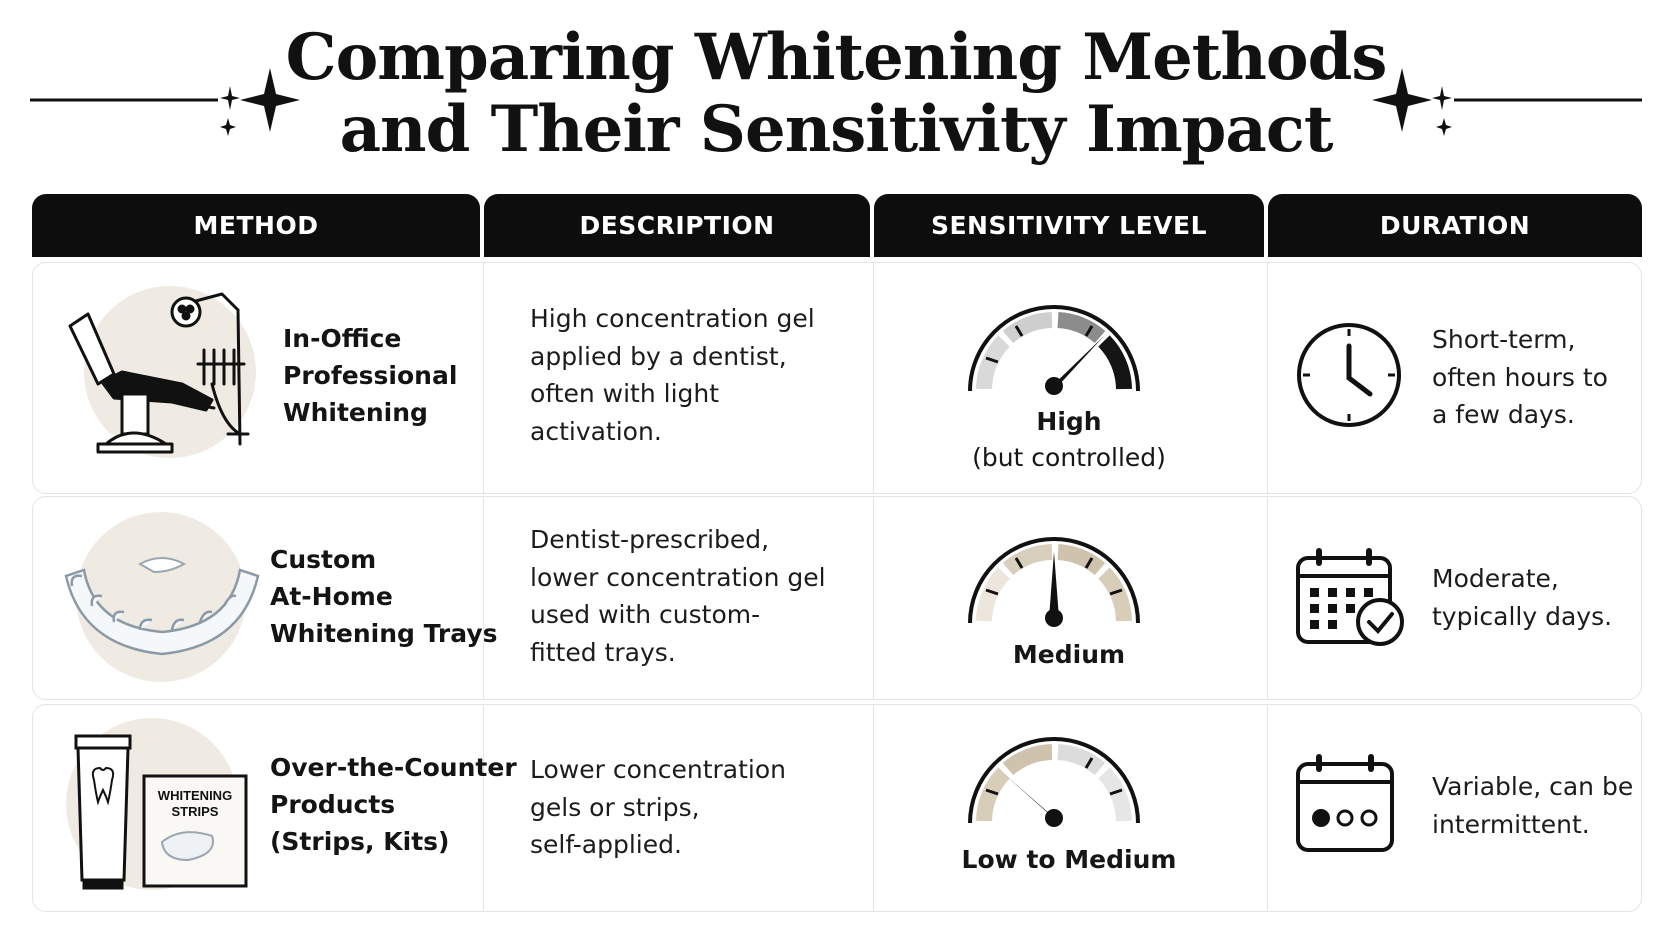 The height and width of the screenshot is (941, 1672). I want to click on method-label: In-Office Professional Whitening, so click(370, 375).